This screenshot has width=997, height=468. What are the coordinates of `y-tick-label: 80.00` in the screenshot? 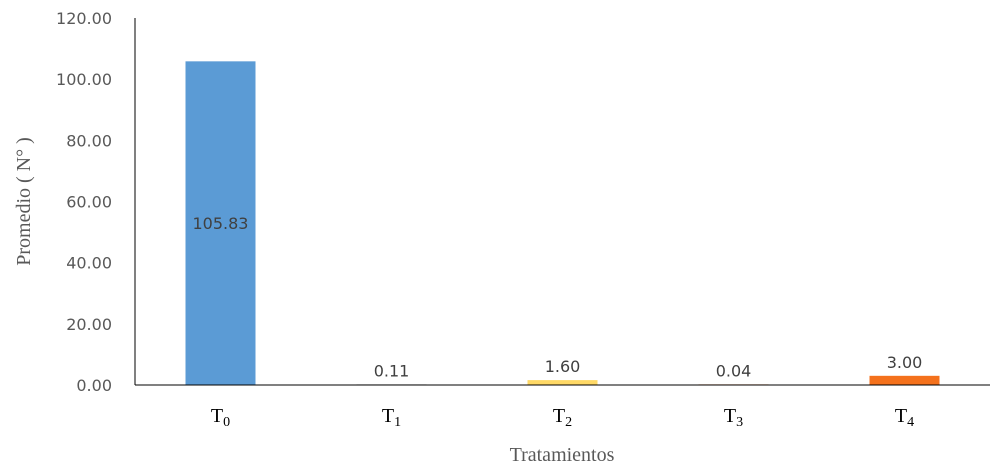 It's located at (89, 140).